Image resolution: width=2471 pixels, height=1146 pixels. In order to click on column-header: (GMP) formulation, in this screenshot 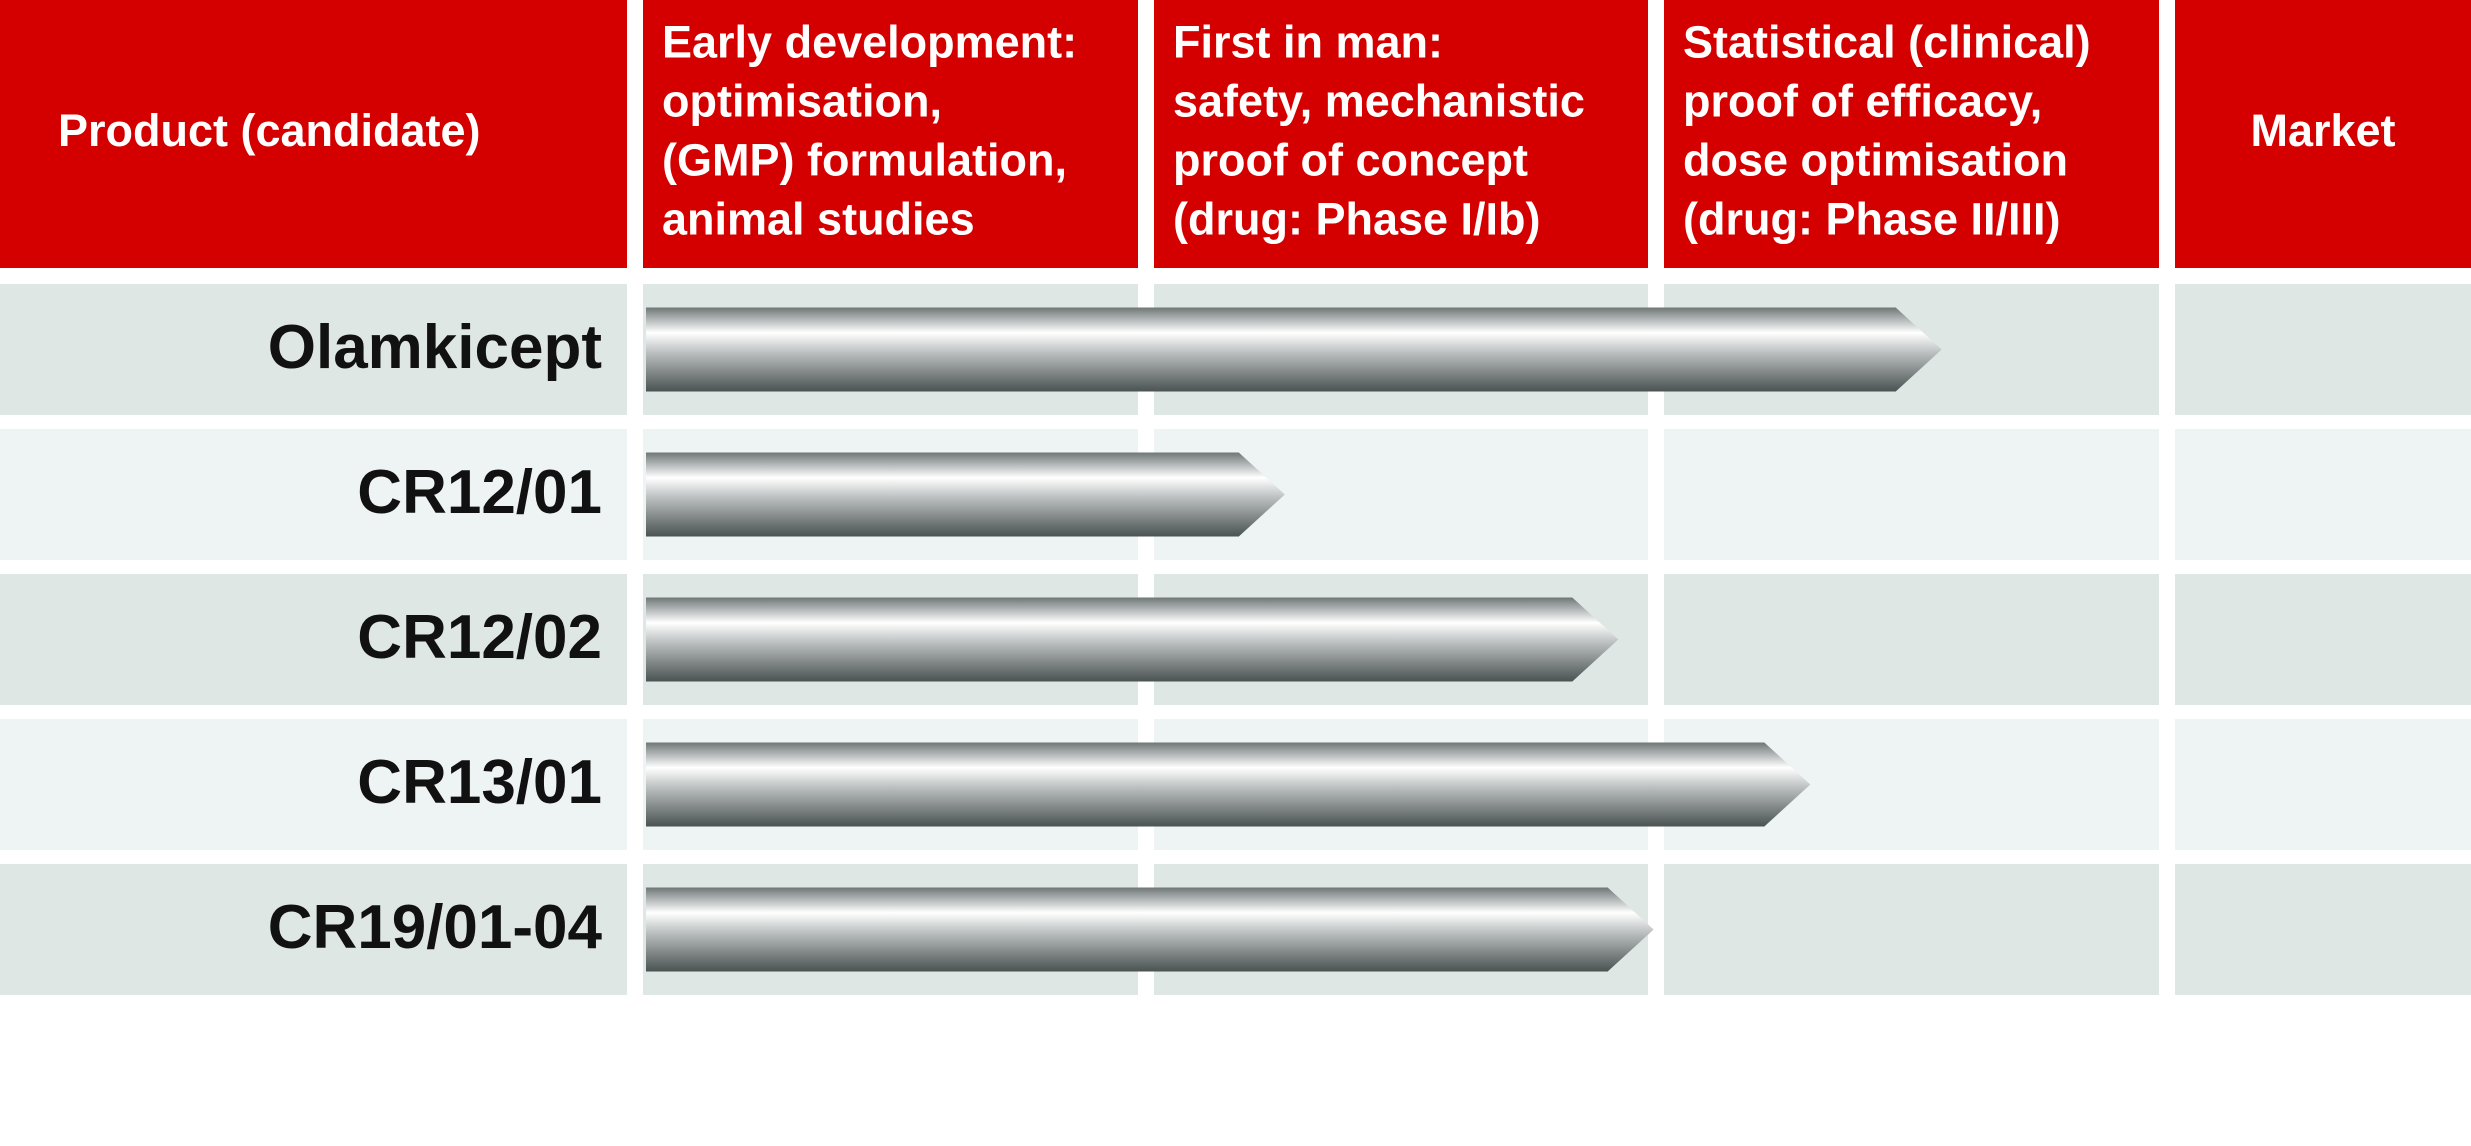, I will do `click(864, 159)`.